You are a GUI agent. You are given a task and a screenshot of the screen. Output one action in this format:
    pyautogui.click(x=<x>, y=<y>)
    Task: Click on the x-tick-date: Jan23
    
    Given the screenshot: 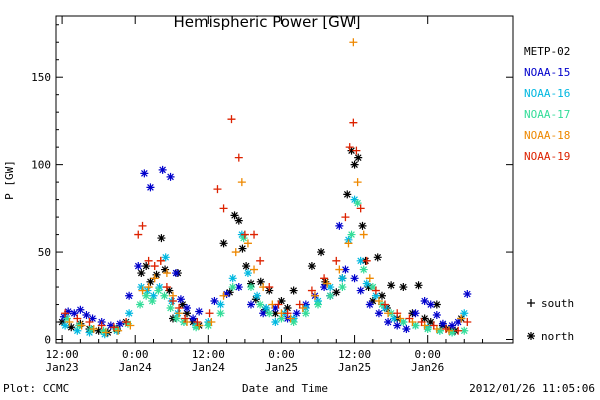 What is the action you would take?
    pyautogui.click(x=62, y=367)
    